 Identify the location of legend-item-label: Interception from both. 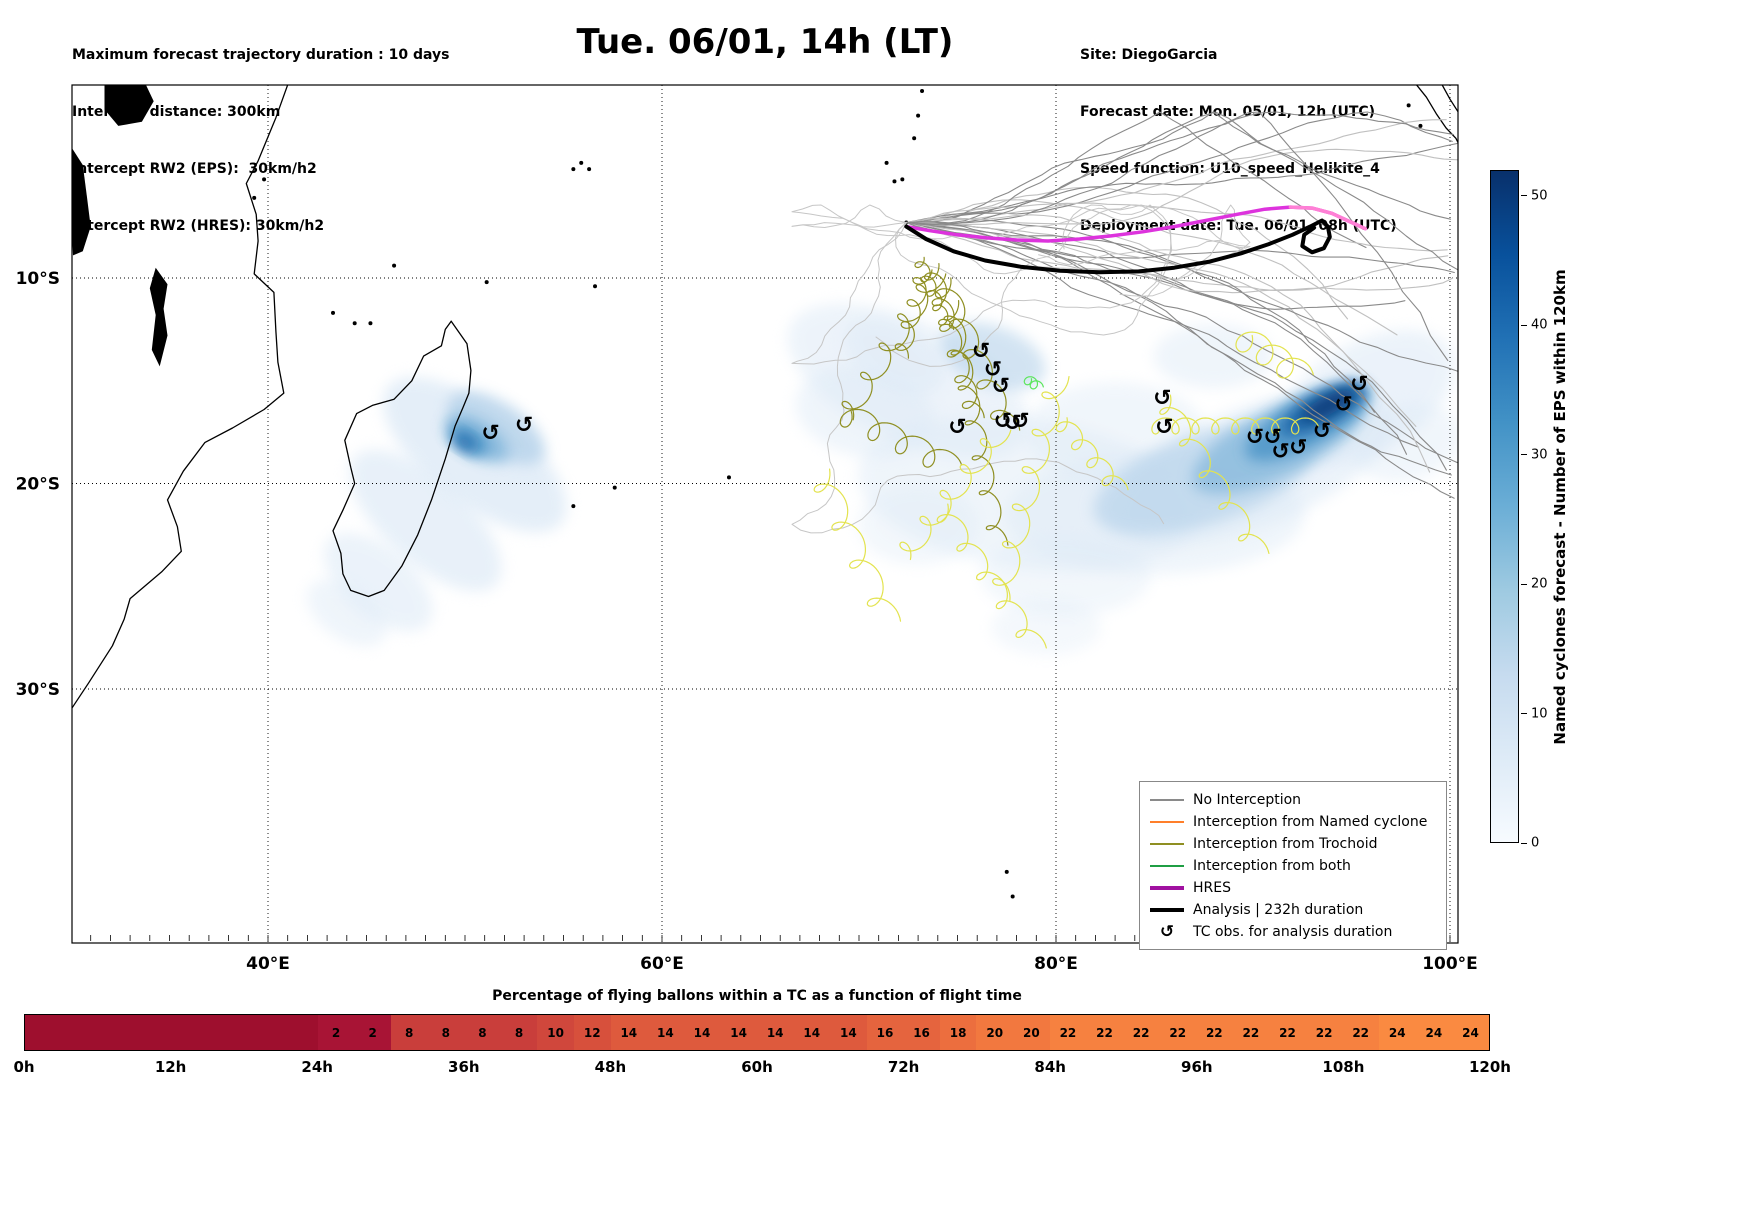
(1272, 865).